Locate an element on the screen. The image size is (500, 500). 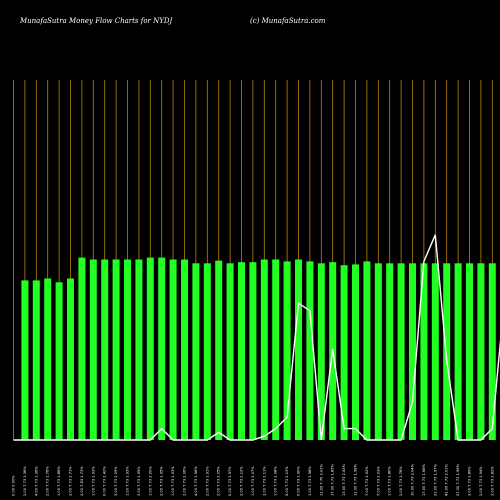
x-tick-label: 2.00 7.73 2.05% is located at coordinates (219, 481).